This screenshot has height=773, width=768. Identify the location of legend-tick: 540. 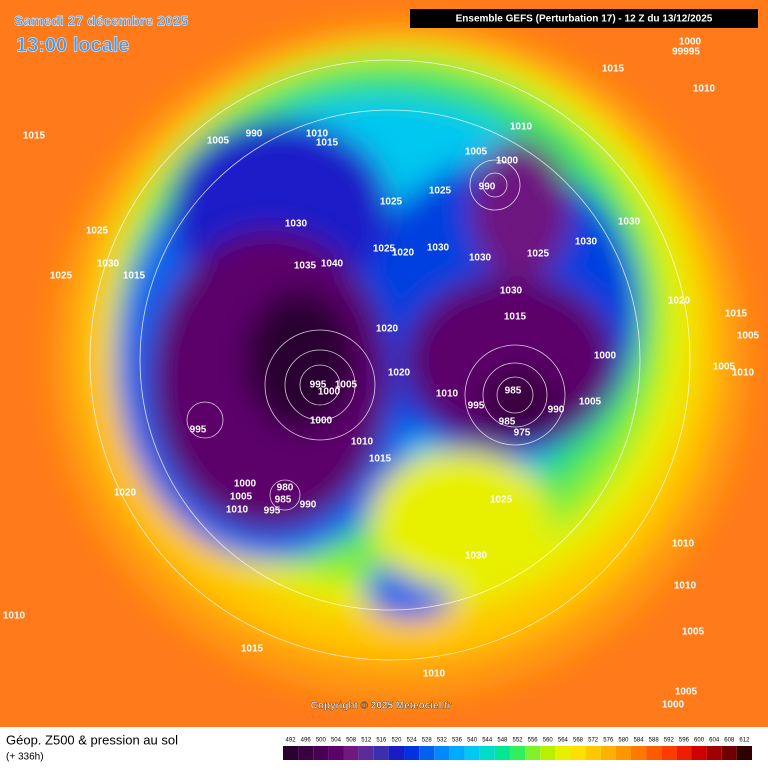
(472, 741).